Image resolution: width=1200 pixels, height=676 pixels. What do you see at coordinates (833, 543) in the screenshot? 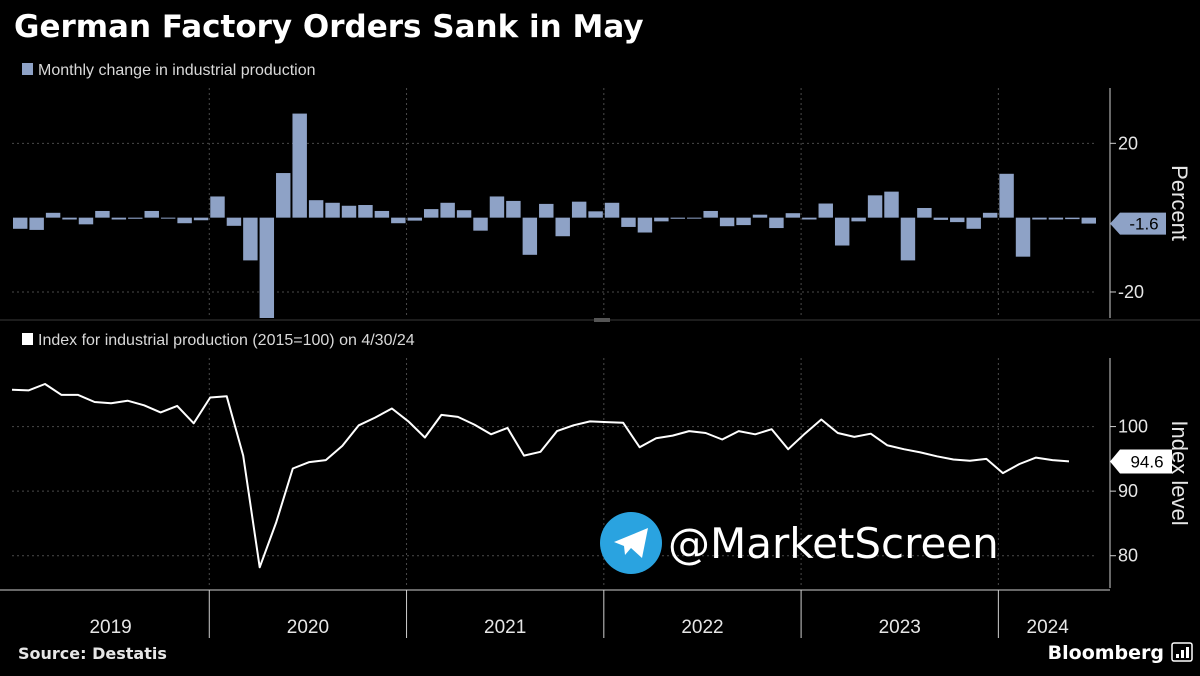
I see `watermark-handle: @MarketScreen` at bounding box center [833, 543].